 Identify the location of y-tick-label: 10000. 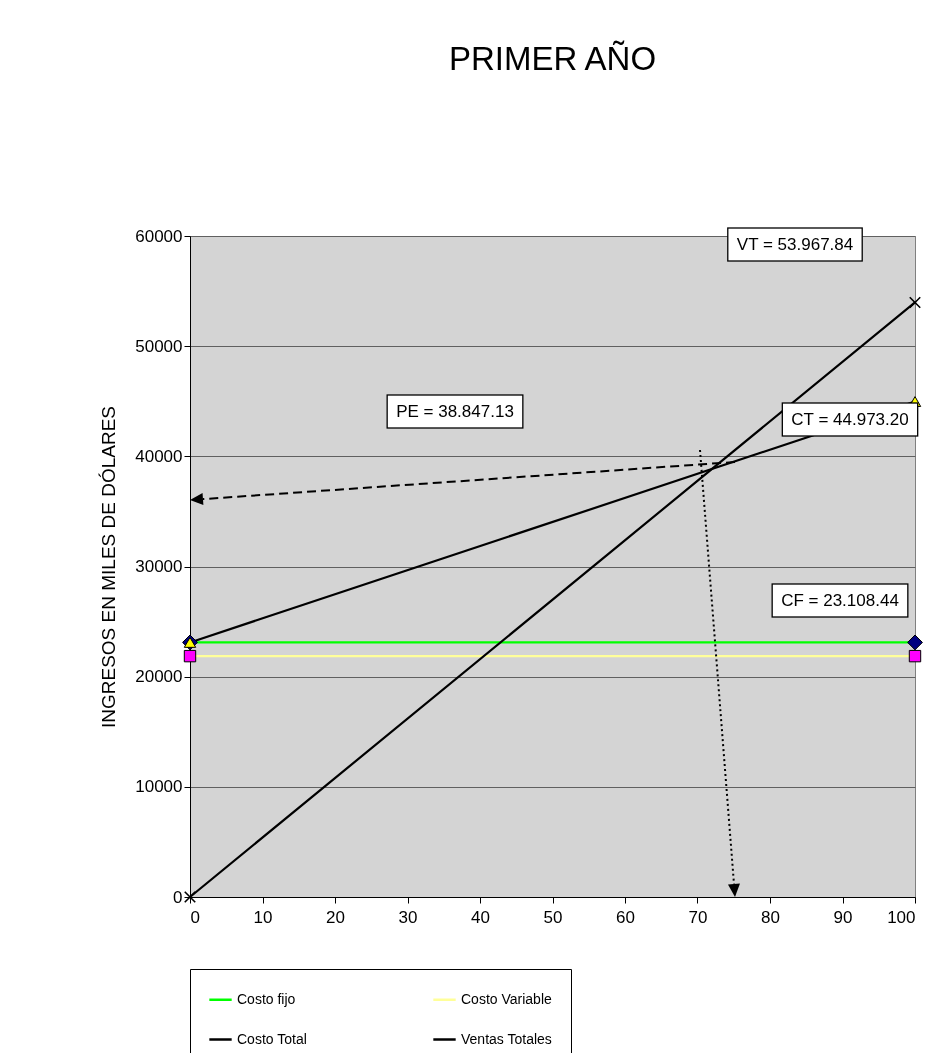
(159, 787).